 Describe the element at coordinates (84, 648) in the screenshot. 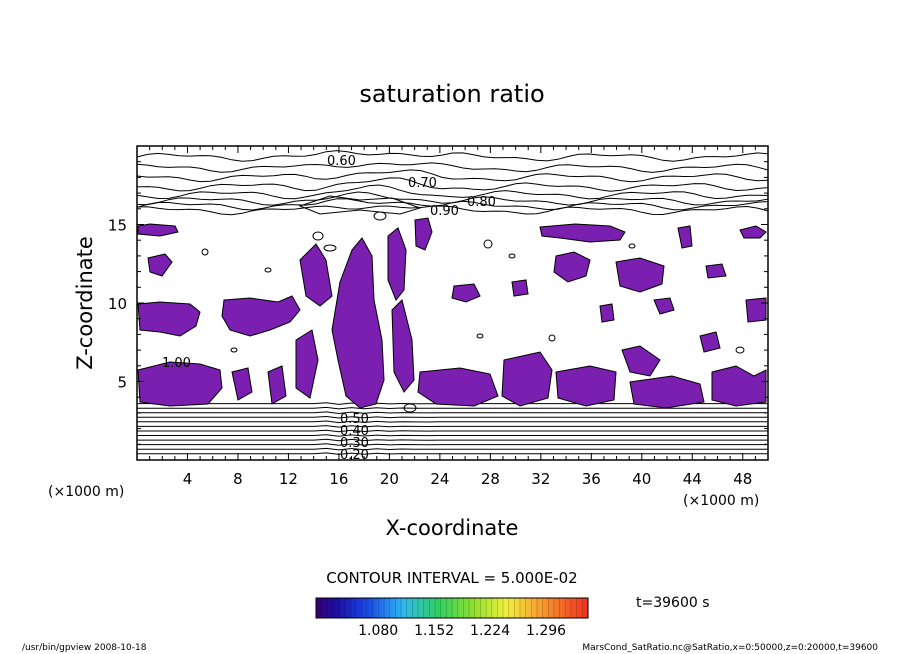

I see `footer-left: /usr/bin/gpview 2008-10-18` at that location.